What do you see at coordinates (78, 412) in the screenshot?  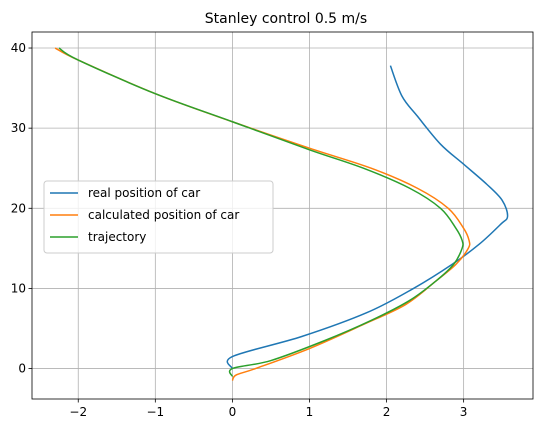 I see `x-tick-label: −2` at bounding box center [78, 412].